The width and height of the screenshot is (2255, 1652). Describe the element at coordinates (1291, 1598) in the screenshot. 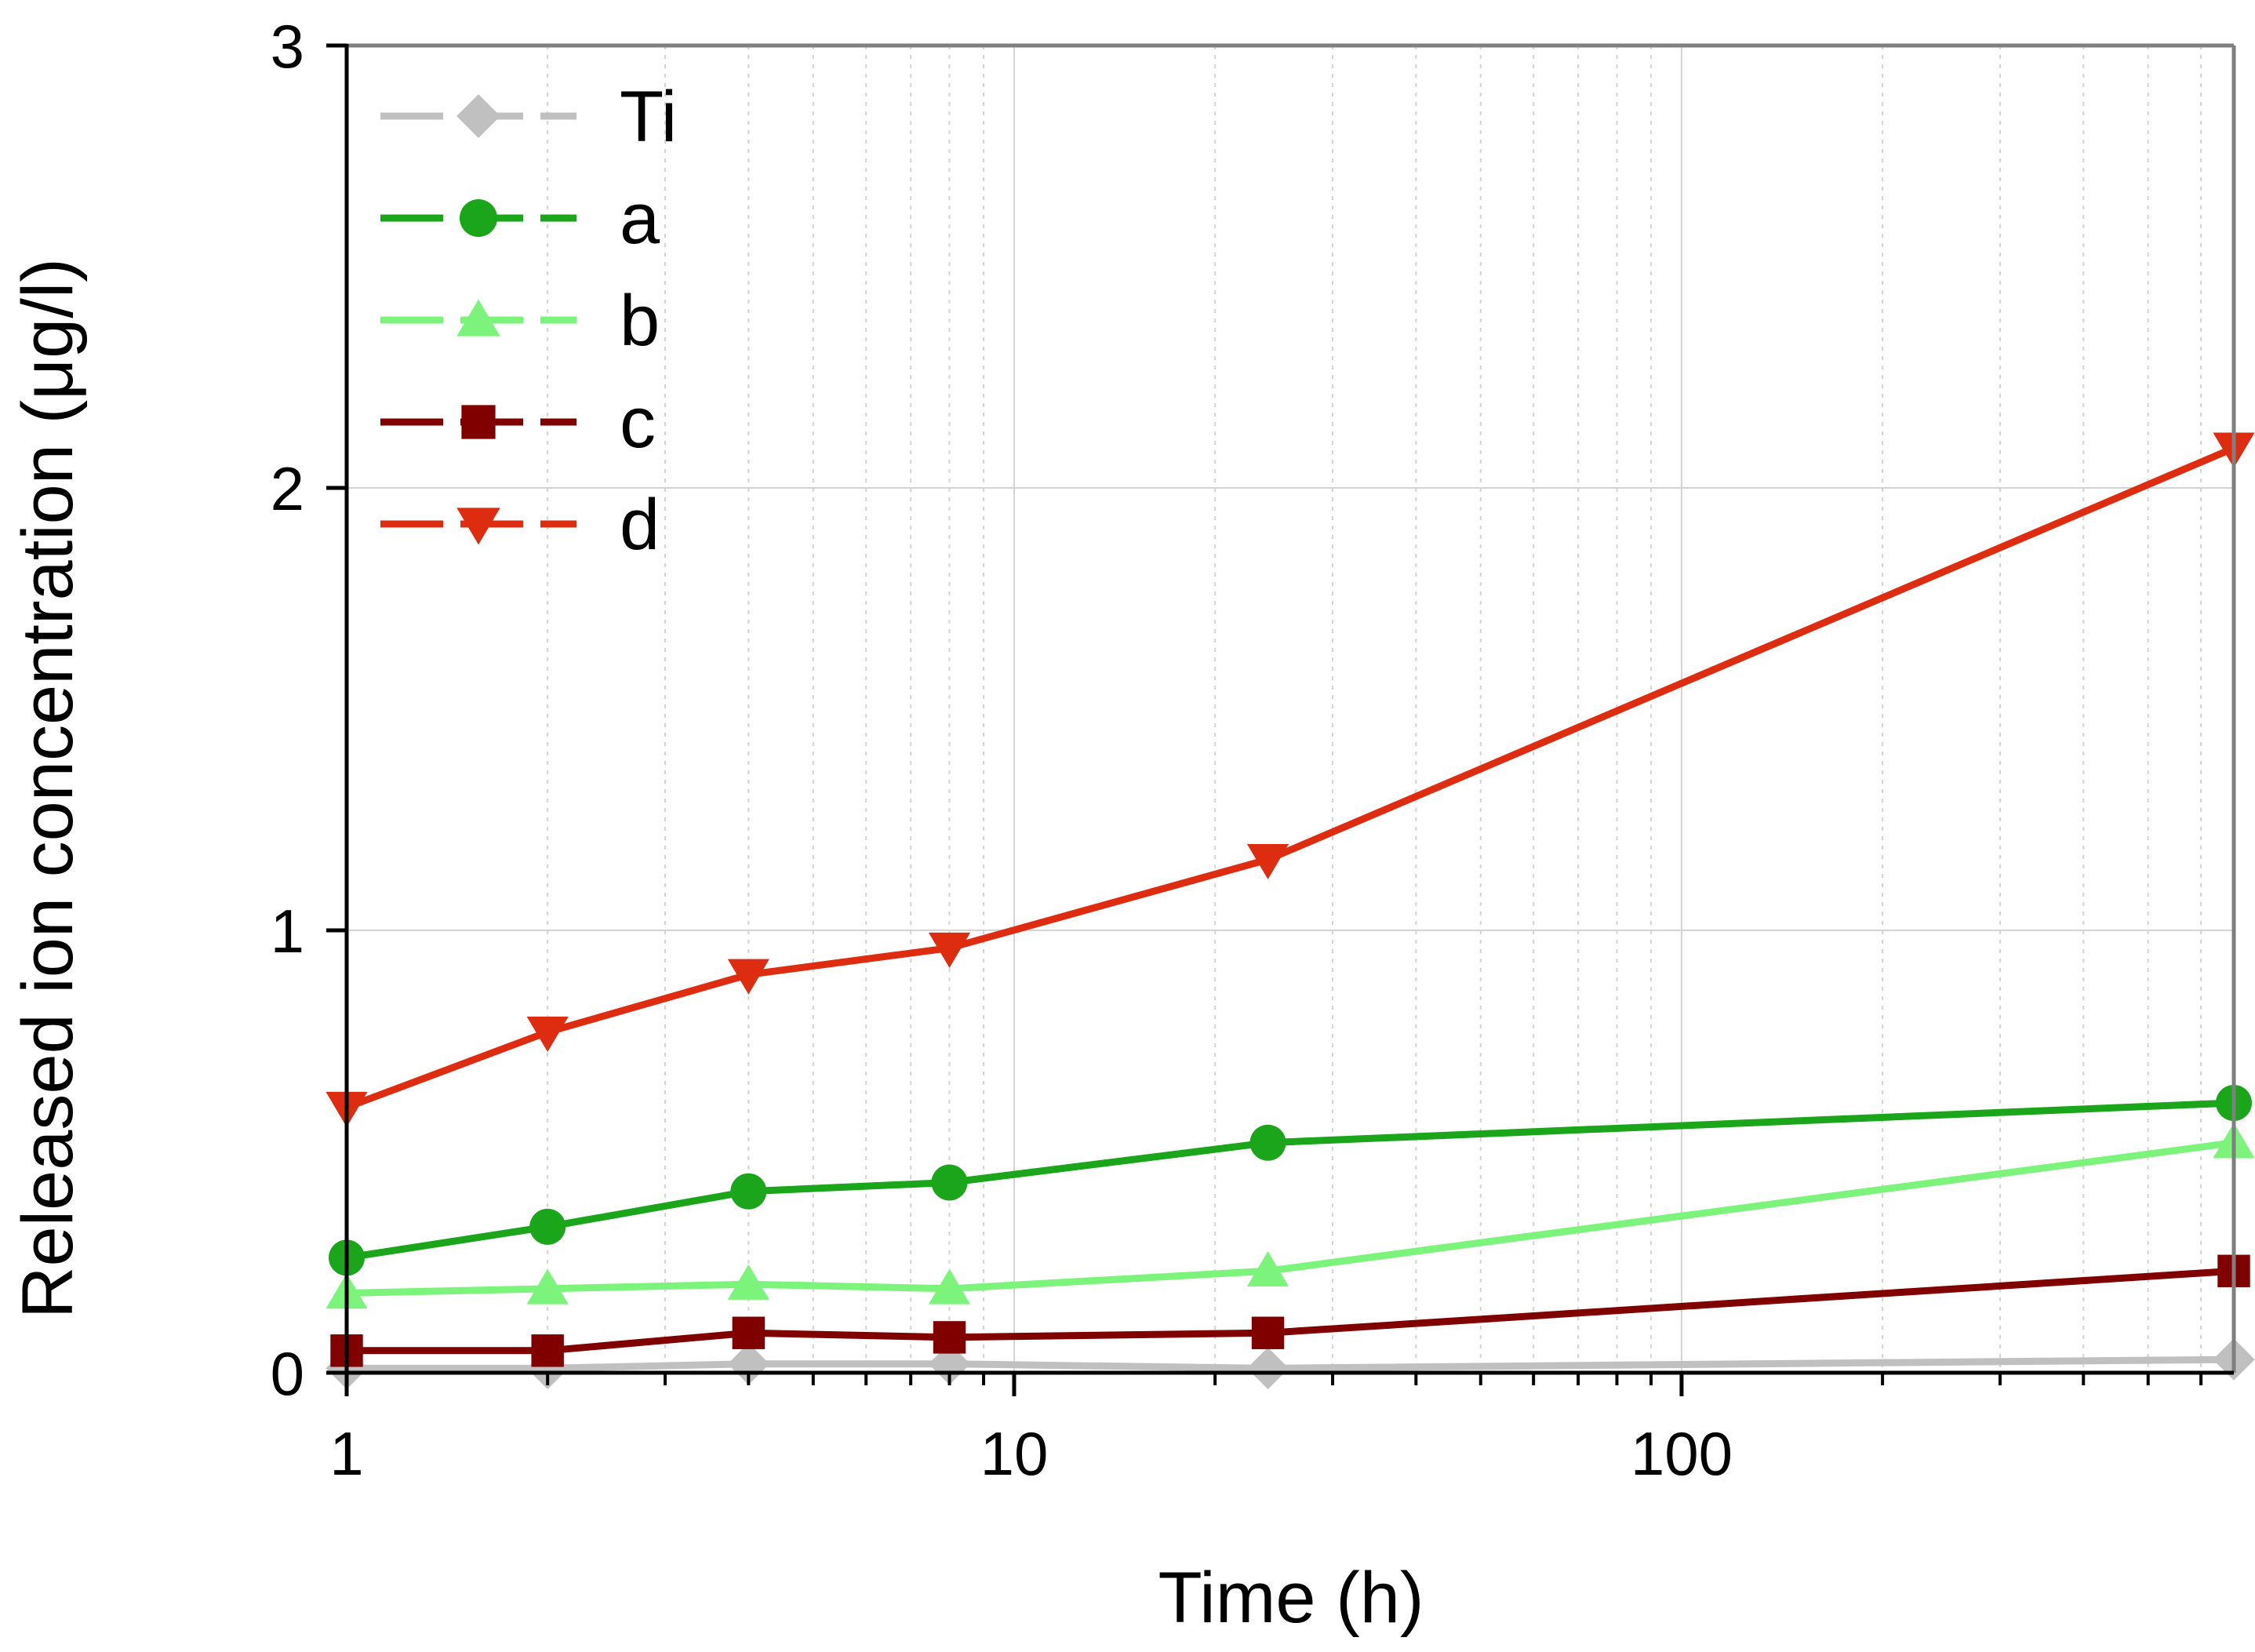

I see `x-axis-title: Time (h)` at that location.